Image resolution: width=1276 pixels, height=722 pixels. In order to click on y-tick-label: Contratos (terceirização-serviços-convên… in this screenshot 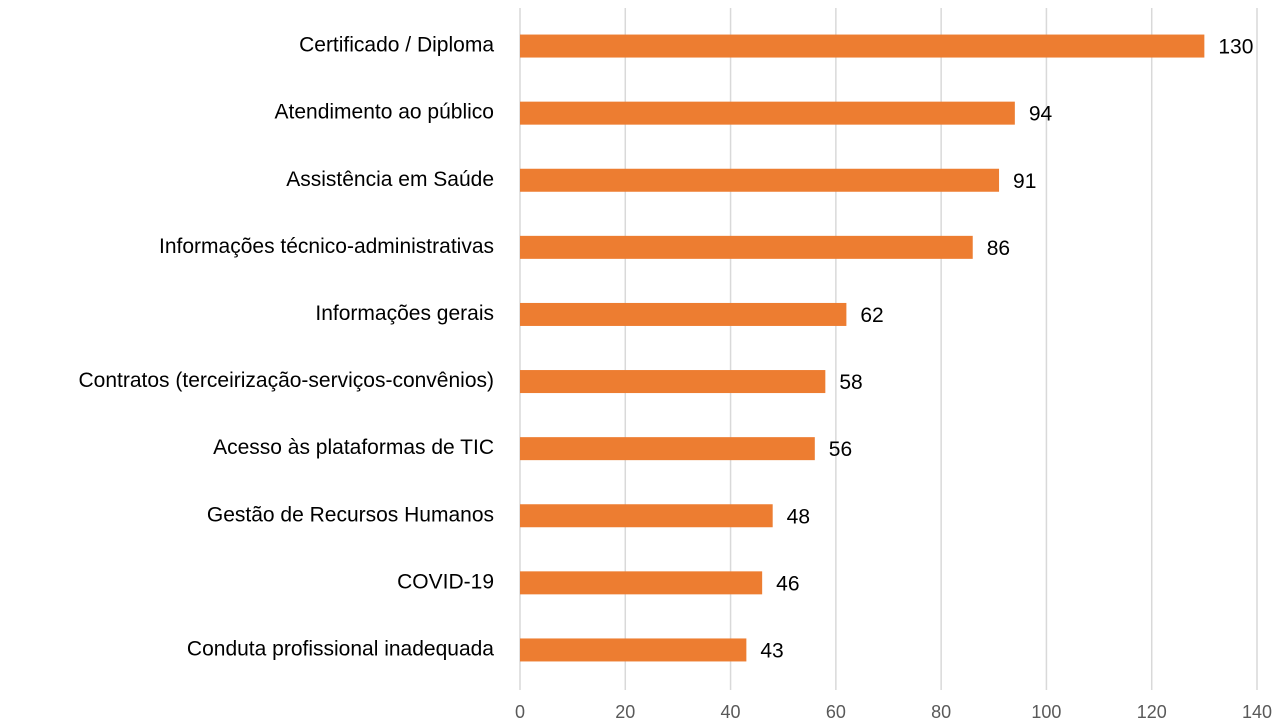, I will do `click(286, 380)`.